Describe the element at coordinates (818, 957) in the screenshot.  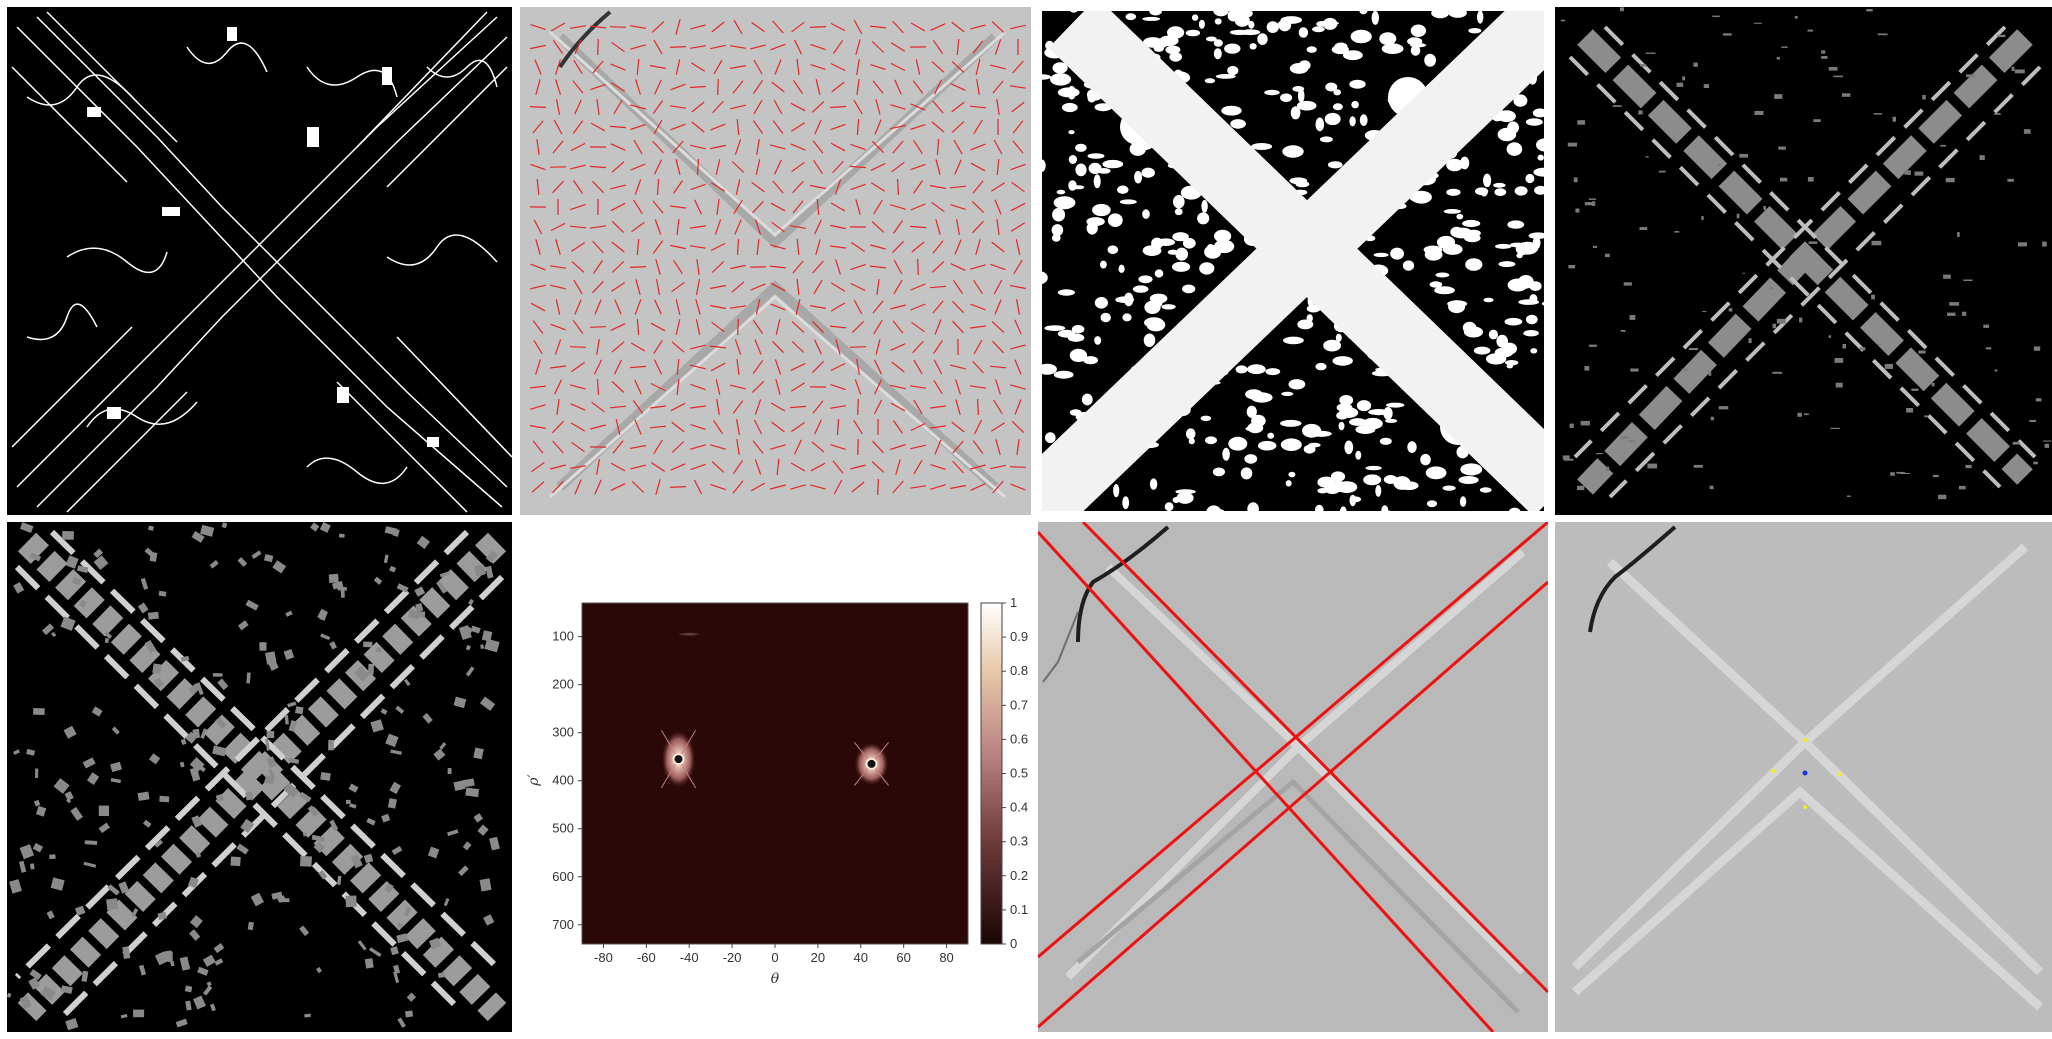
I see `x-tick-label: 20` at that location.